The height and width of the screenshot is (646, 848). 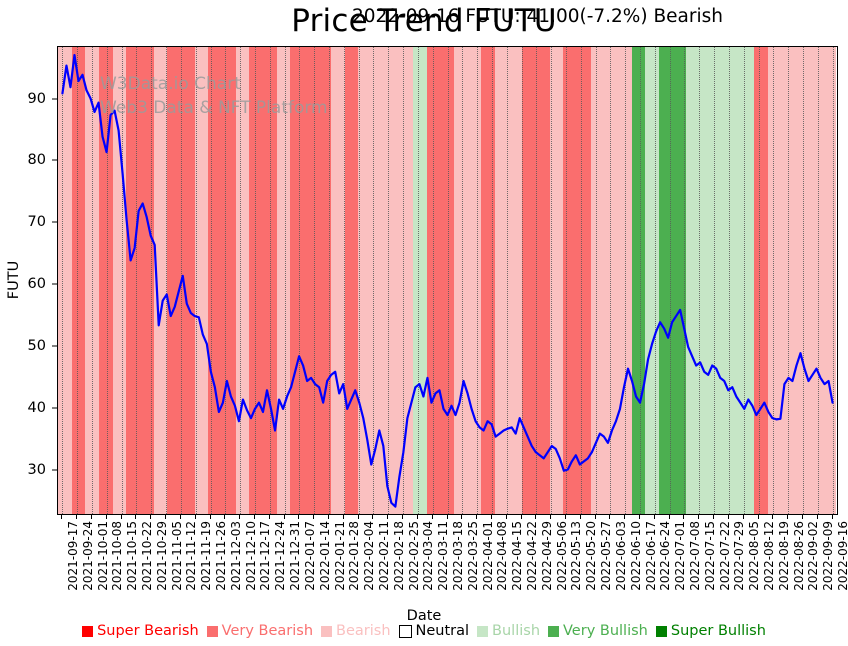 What do you see at coordinates (267, 631) in the screenshot?
I see `legend-item-label: Very Bearish` at bounding box center [267, 631].